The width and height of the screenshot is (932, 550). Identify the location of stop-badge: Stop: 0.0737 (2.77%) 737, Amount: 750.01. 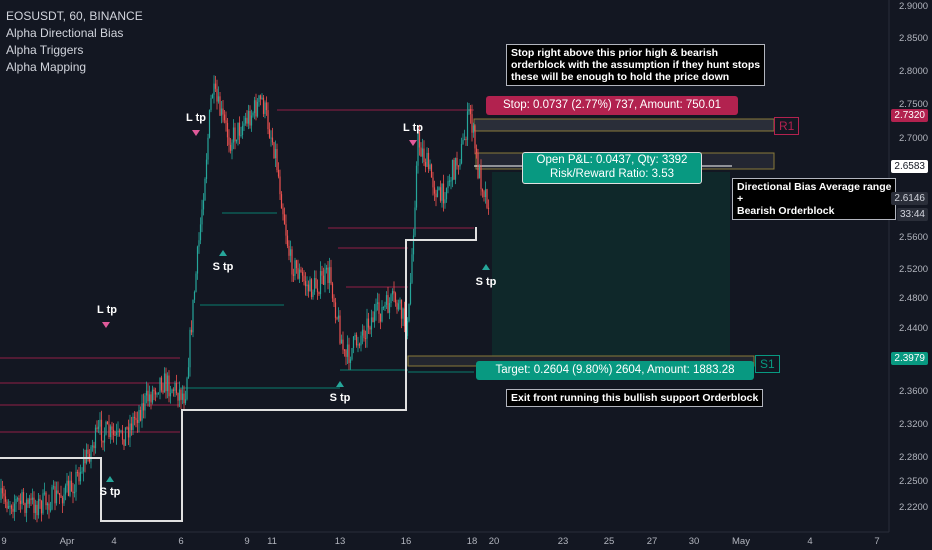
(612, 105).